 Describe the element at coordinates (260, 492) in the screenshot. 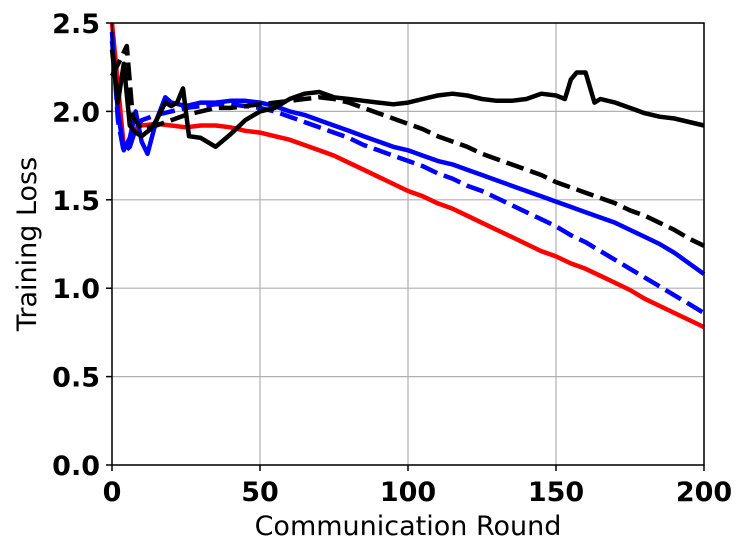

I see `x-tick-label: 50` at that location.